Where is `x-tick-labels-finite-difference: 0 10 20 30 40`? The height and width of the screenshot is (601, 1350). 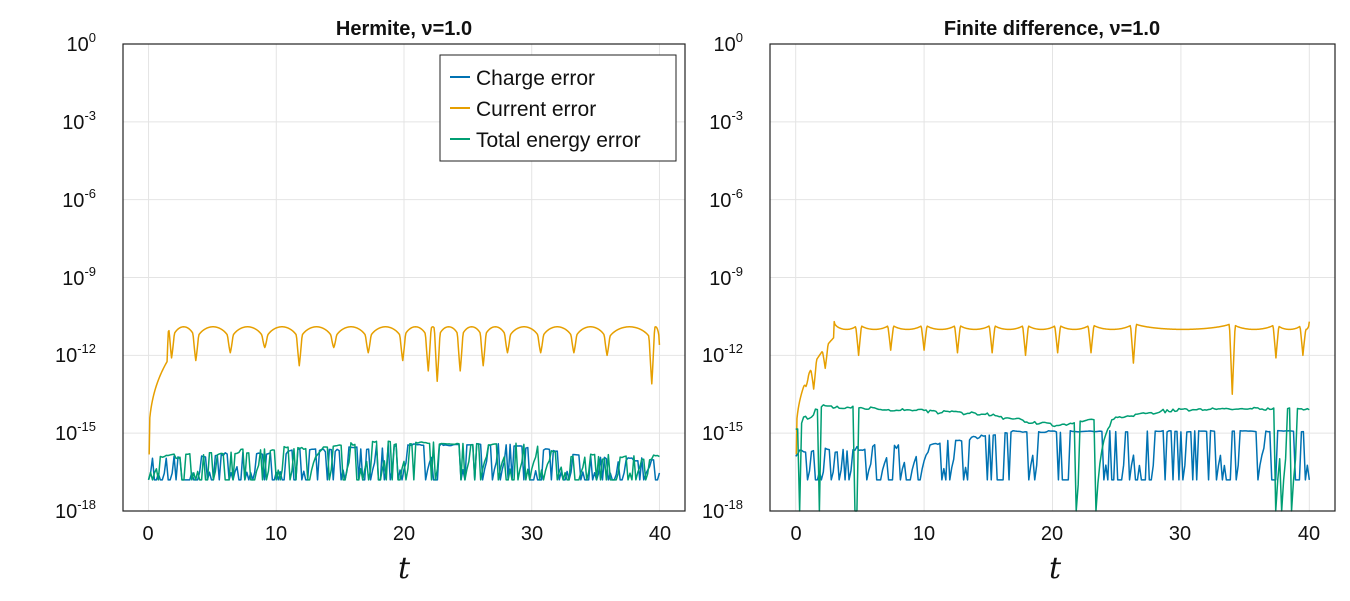
x-tick-labels-finite-difference: 0 10 20 30 40 is located at coordinates (1055, 534).